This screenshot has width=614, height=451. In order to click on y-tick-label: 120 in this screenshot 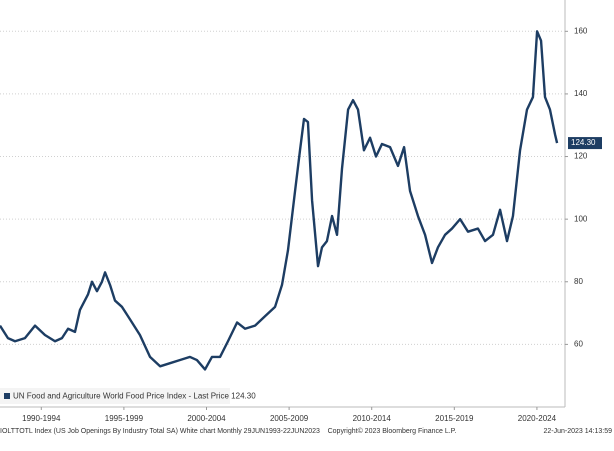, I will do `click(581, 156)`.